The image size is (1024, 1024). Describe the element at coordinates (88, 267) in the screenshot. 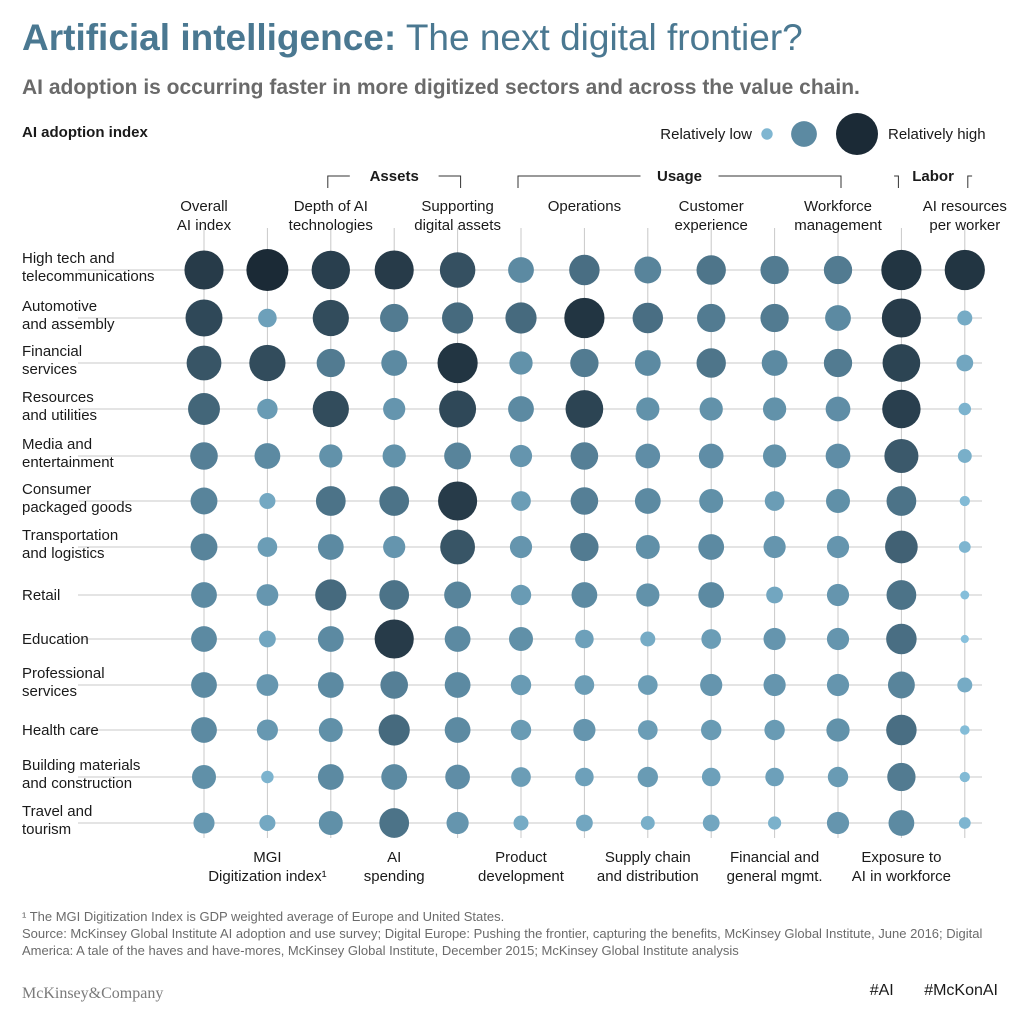

I see `row-label: High tech and telecommunications` at that location.